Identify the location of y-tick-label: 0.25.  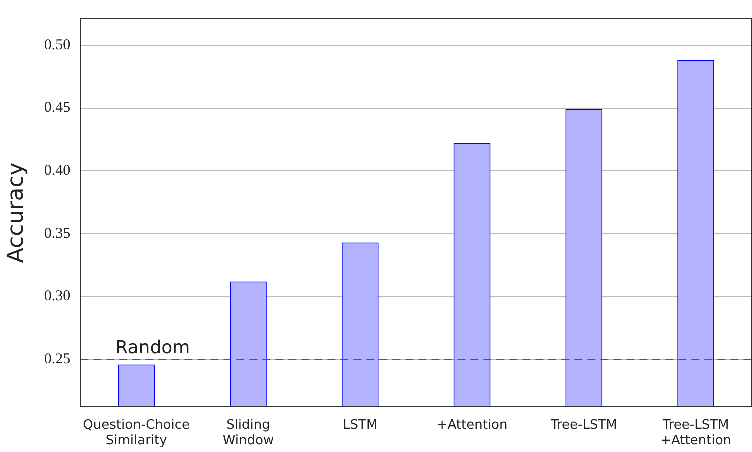
(57, 360).